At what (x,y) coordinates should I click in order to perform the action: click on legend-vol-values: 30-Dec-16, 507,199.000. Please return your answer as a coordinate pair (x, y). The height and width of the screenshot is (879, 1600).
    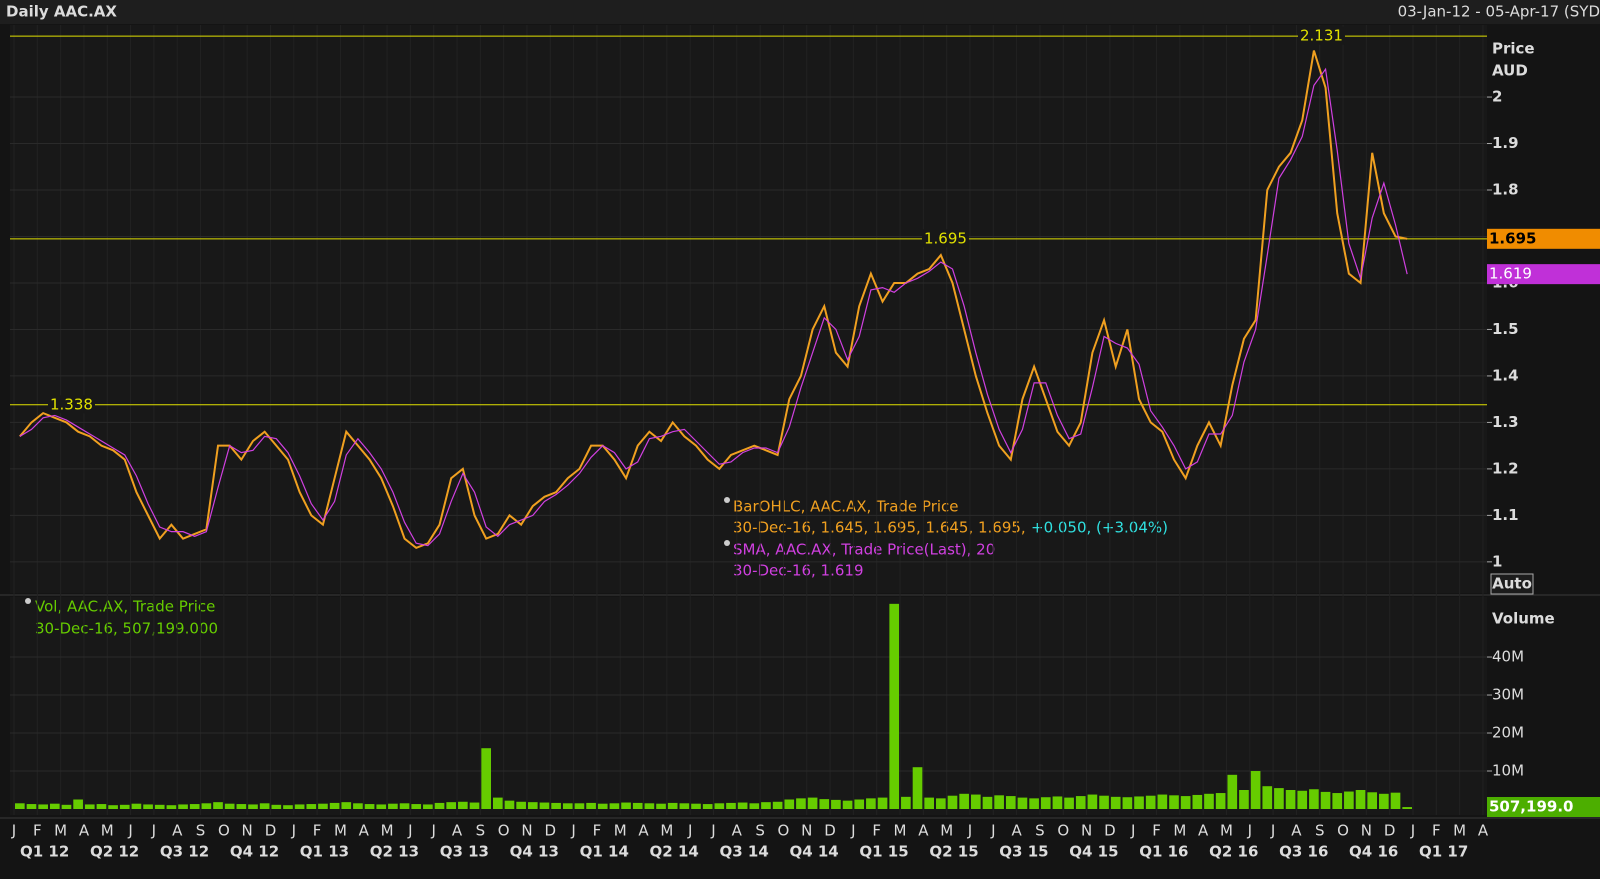
    Looking at the image, I should click on (126, 629).